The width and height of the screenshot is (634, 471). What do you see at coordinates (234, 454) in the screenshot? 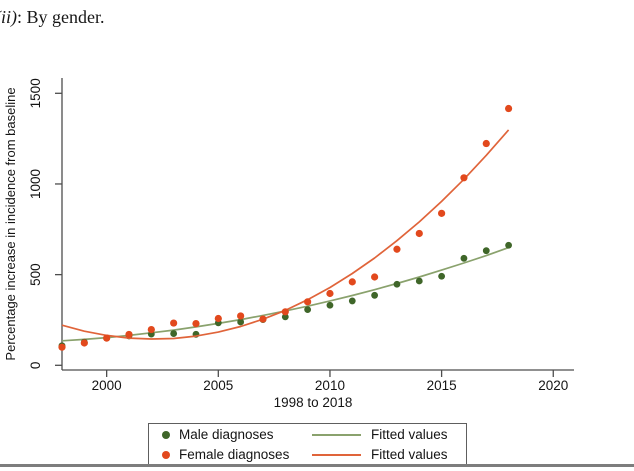
I see `legend-label-female: Female diagnoses` at bounding box center [234, 454].